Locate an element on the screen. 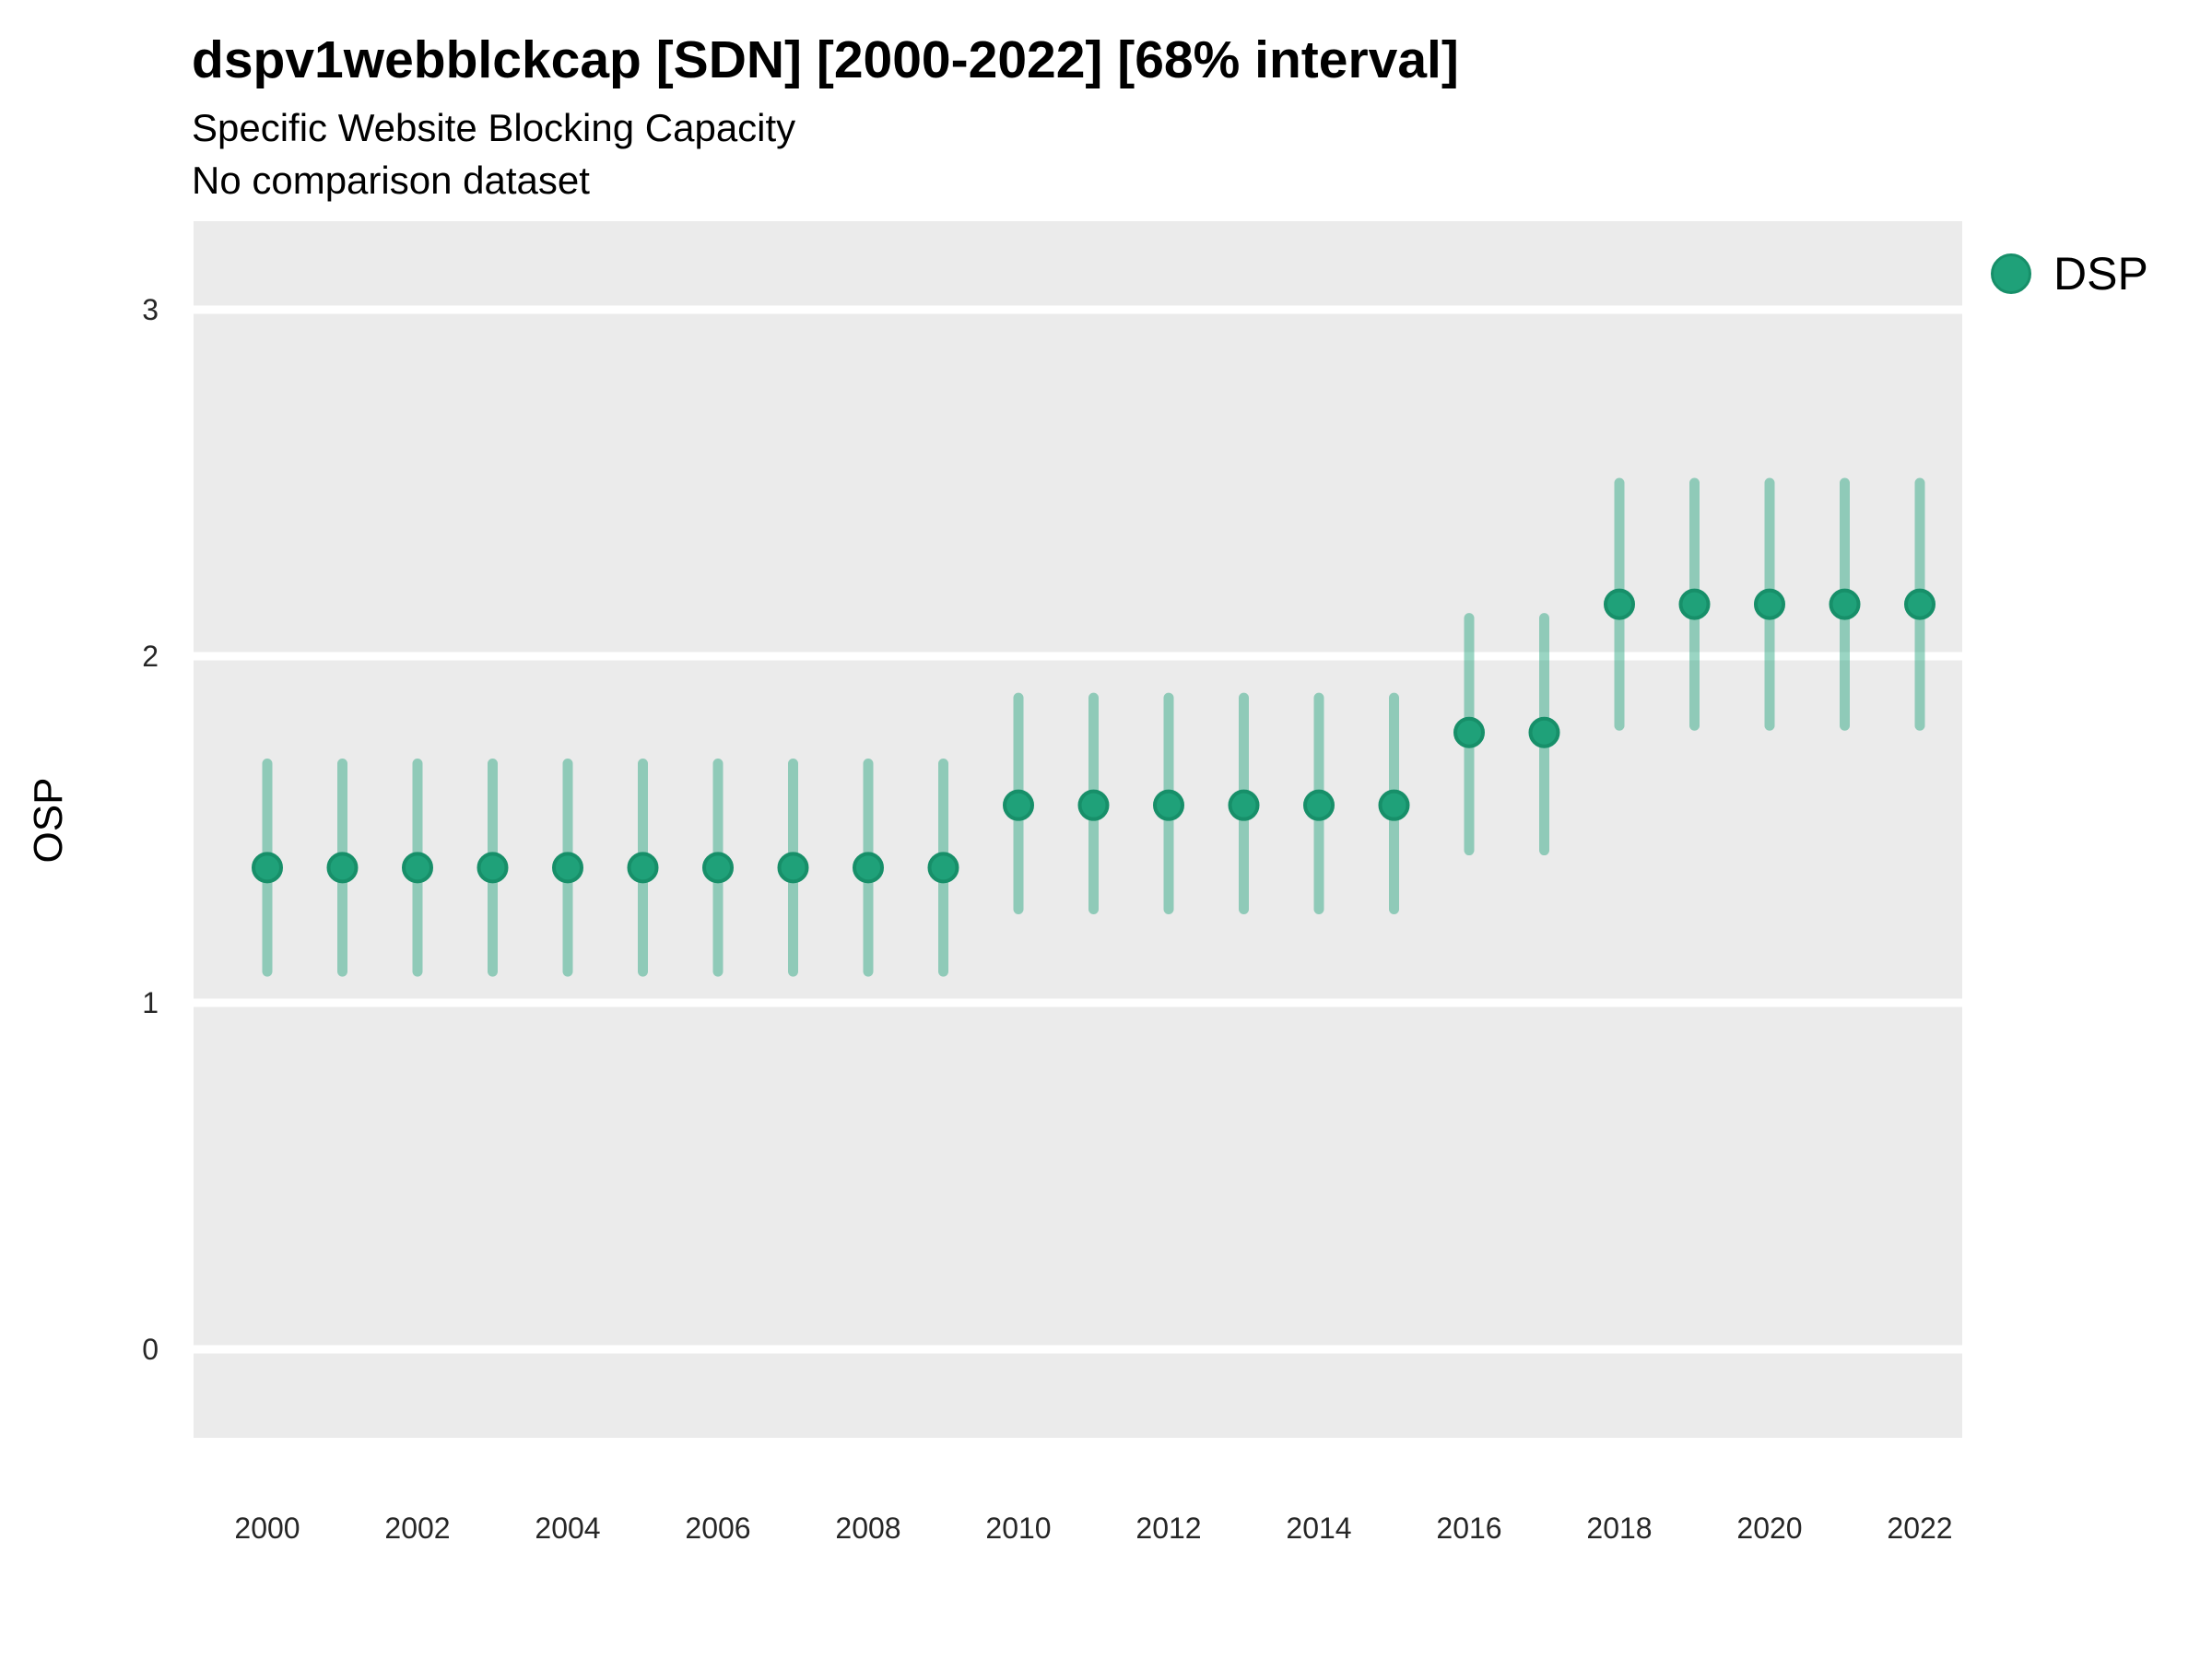 This screenshot has height=1659, width=2212. point-DSP-2009 is located at coordinates (943, 868).